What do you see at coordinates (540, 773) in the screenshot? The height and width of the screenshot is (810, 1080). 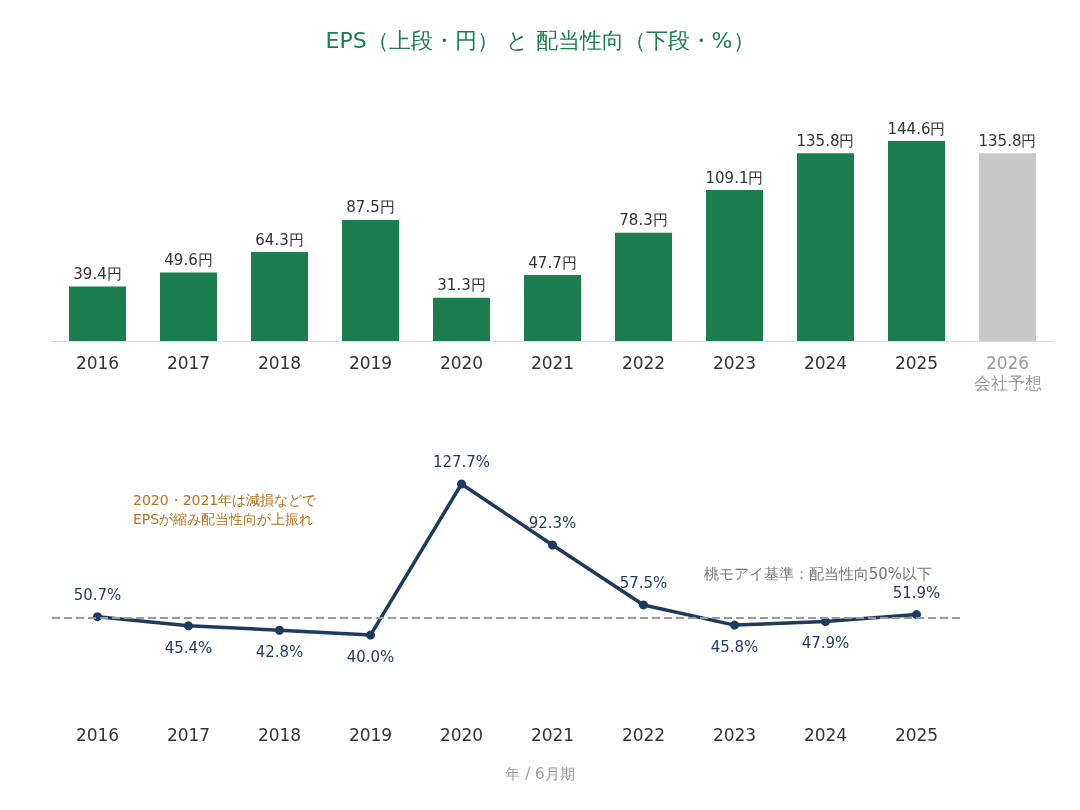 I see `x-axis-title: 年 / 6月期` at bounding box center [540, 773].